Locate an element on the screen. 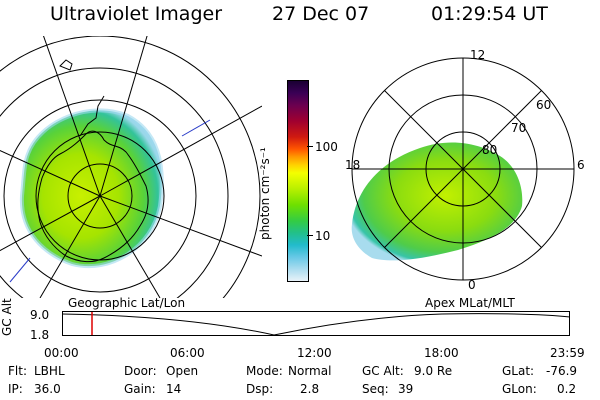 This screenshot has height=400, width=600. timeline-xtick-3: 18:00 is located at coordinates (441, 353).